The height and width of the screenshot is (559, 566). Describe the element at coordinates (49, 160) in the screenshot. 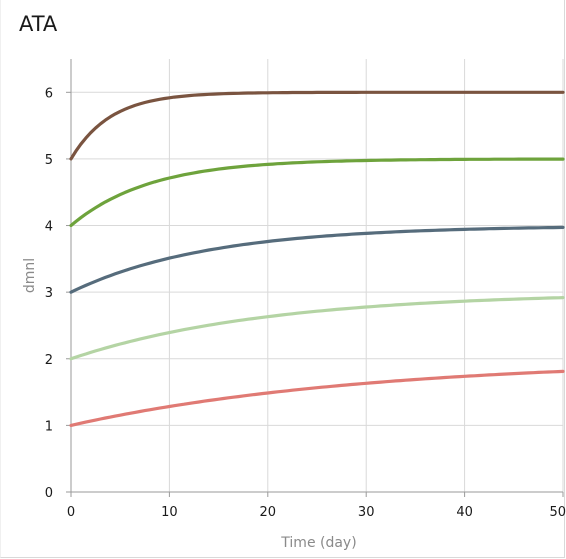

I see `y-tick-label: 5` at that location.